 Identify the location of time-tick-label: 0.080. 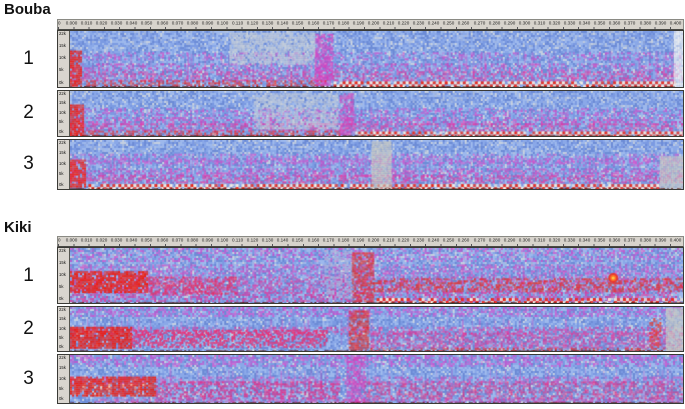
(192, 23).